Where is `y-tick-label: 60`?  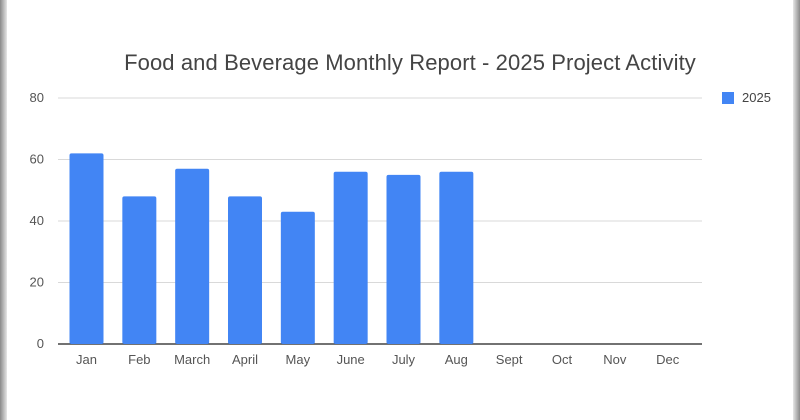
y-tick-label: 60 is located at coordinates (37, 159).